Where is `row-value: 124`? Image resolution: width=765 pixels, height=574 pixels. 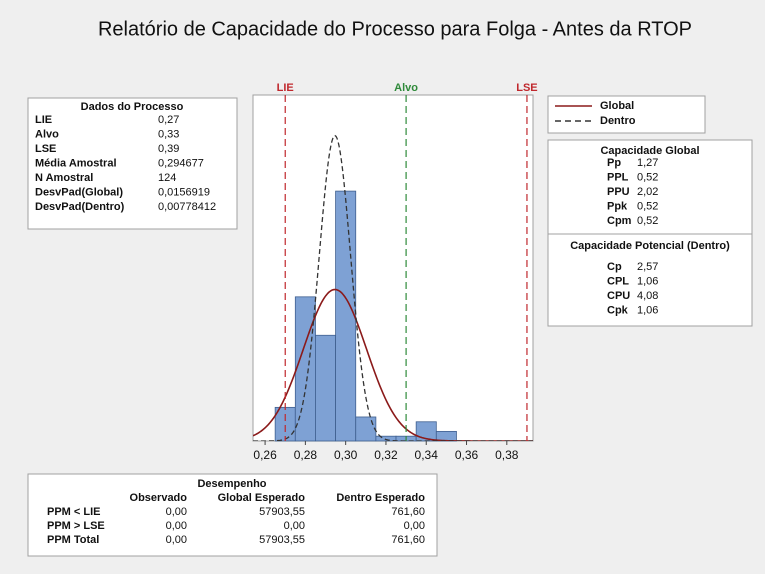
row-value: 124 is located at coordinates (167, 178).